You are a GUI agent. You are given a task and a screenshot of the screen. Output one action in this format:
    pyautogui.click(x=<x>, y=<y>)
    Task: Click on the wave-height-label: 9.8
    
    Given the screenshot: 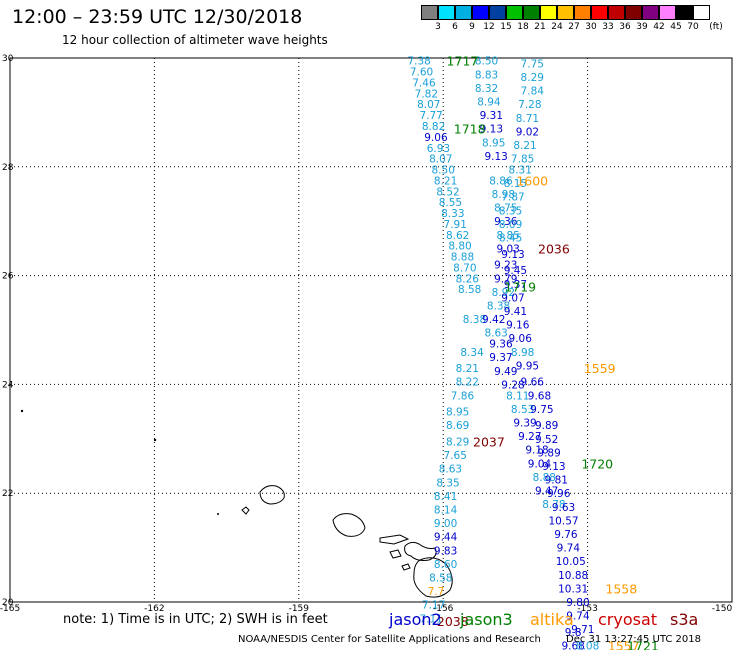 What is the action you would take?
    pyautogui.click(x=573, y=633)
    